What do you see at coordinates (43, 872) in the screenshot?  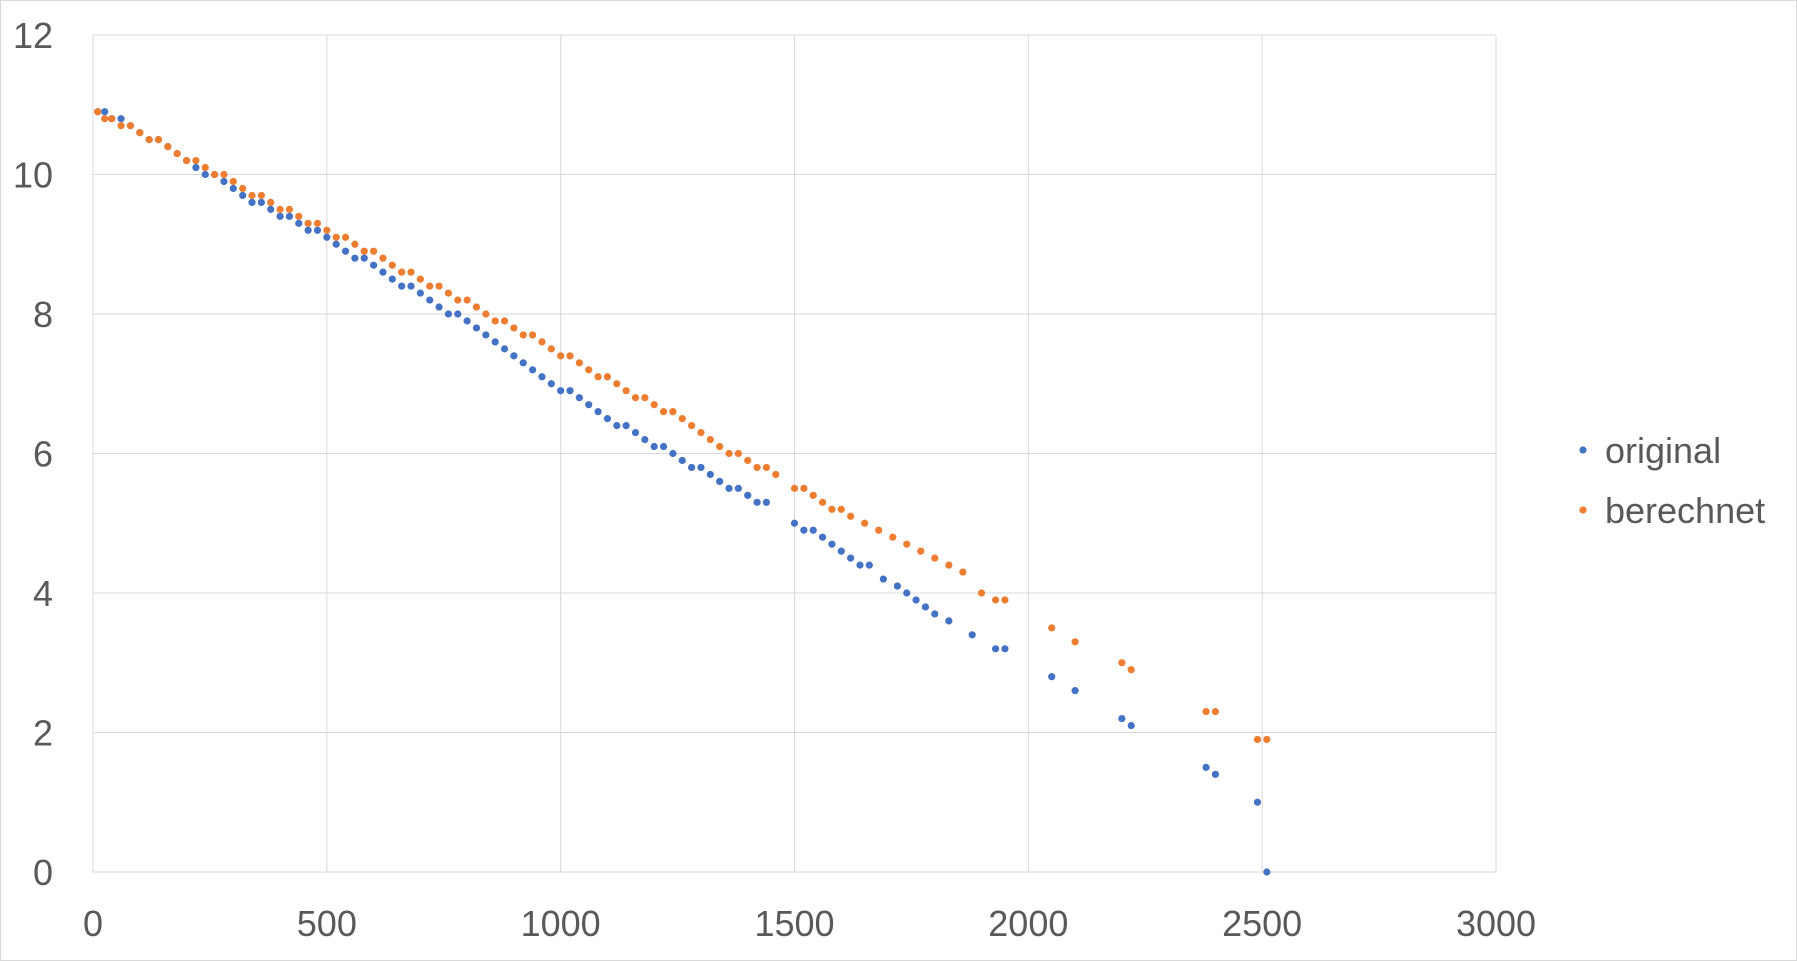 I see `y-tick-label: 0` at bounding box center [43, 872].